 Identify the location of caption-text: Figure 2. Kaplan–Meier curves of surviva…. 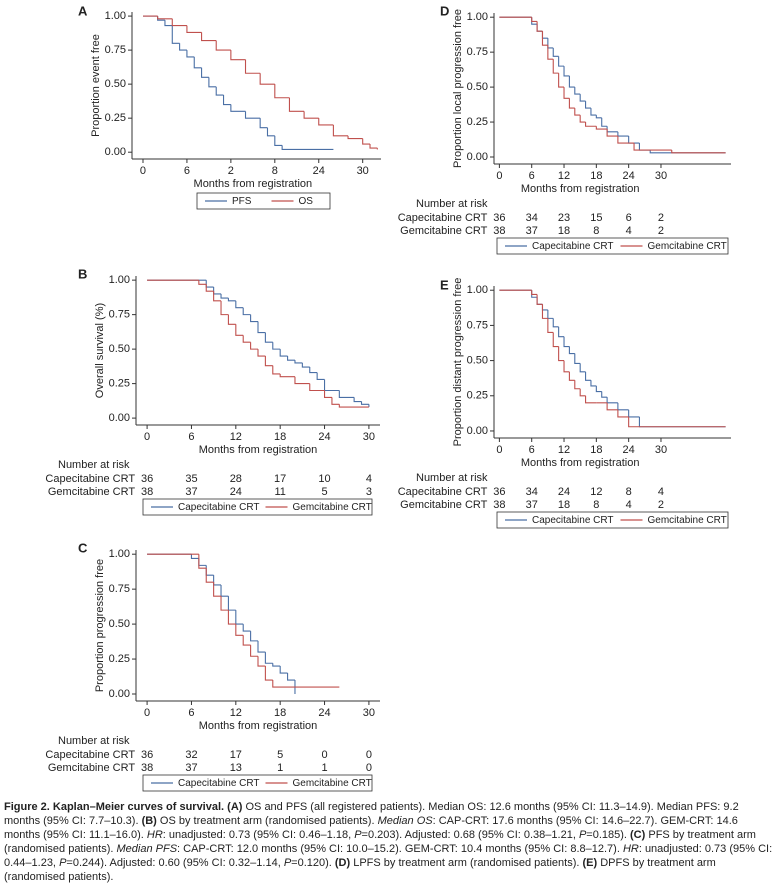
(116, 807).